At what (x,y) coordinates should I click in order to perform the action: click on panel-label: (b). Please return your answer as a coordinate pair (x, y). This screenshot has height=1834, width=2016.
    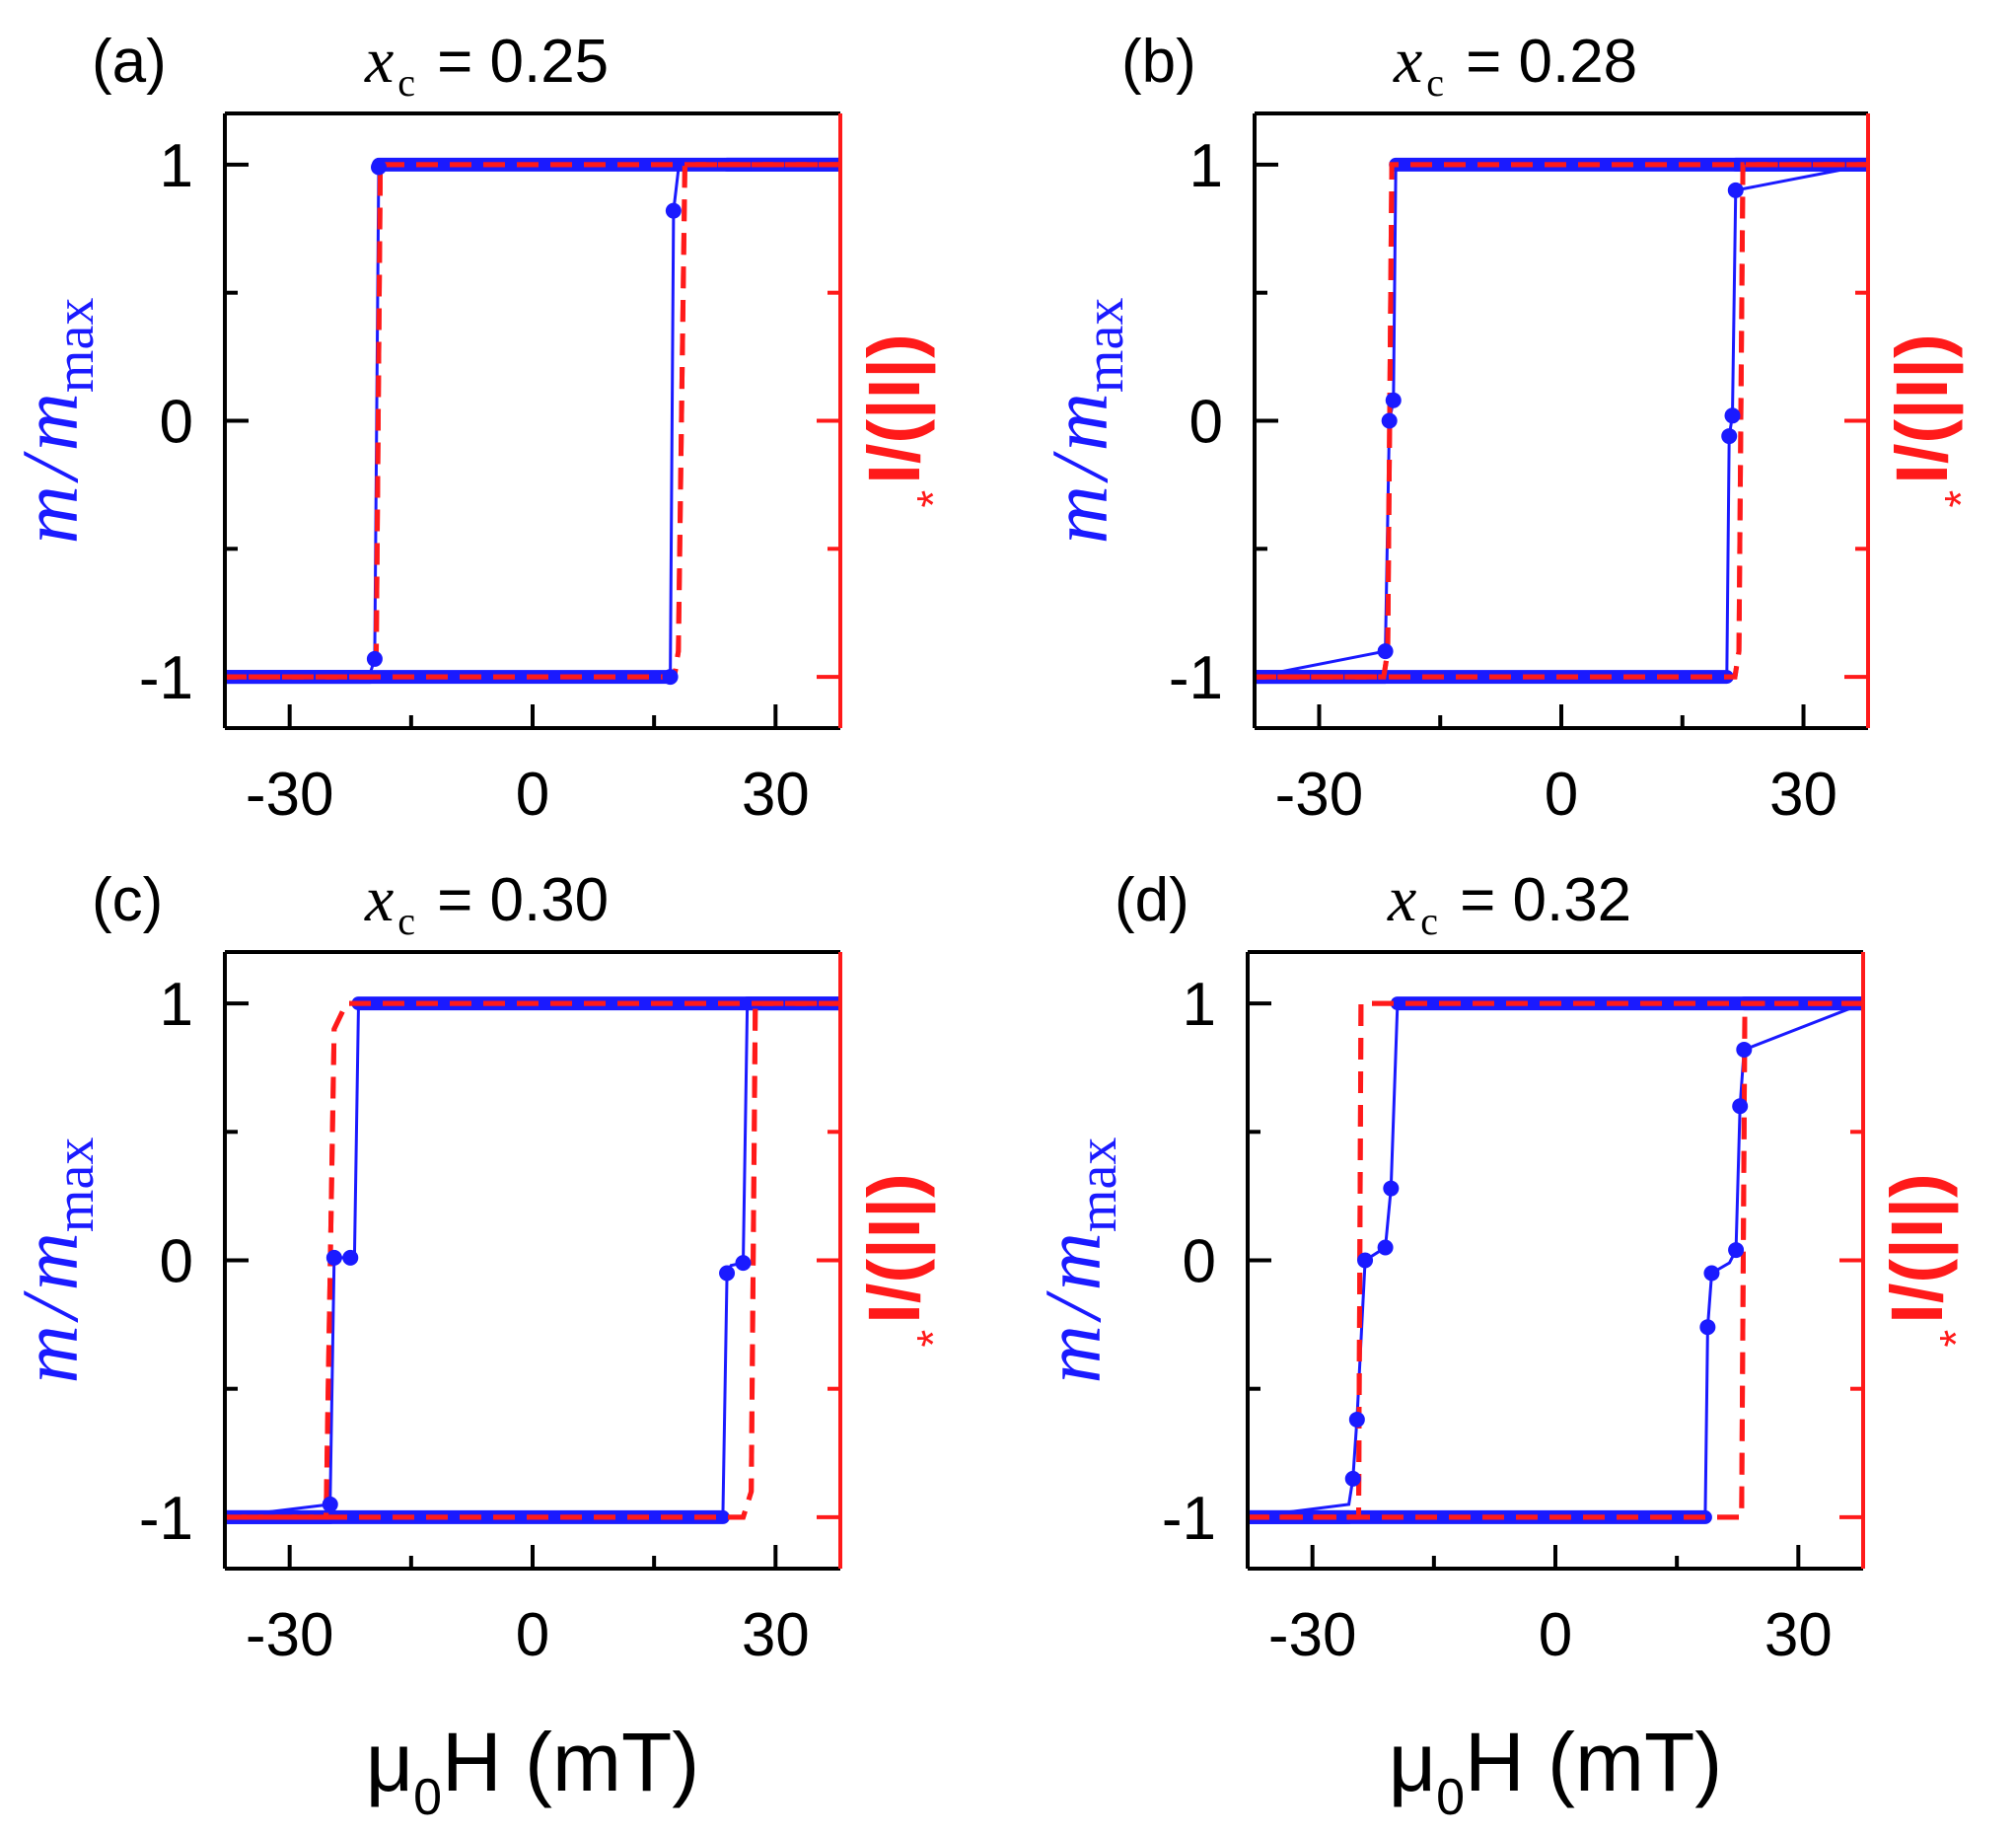
    Looking at the image, I should click on (1158, 62).